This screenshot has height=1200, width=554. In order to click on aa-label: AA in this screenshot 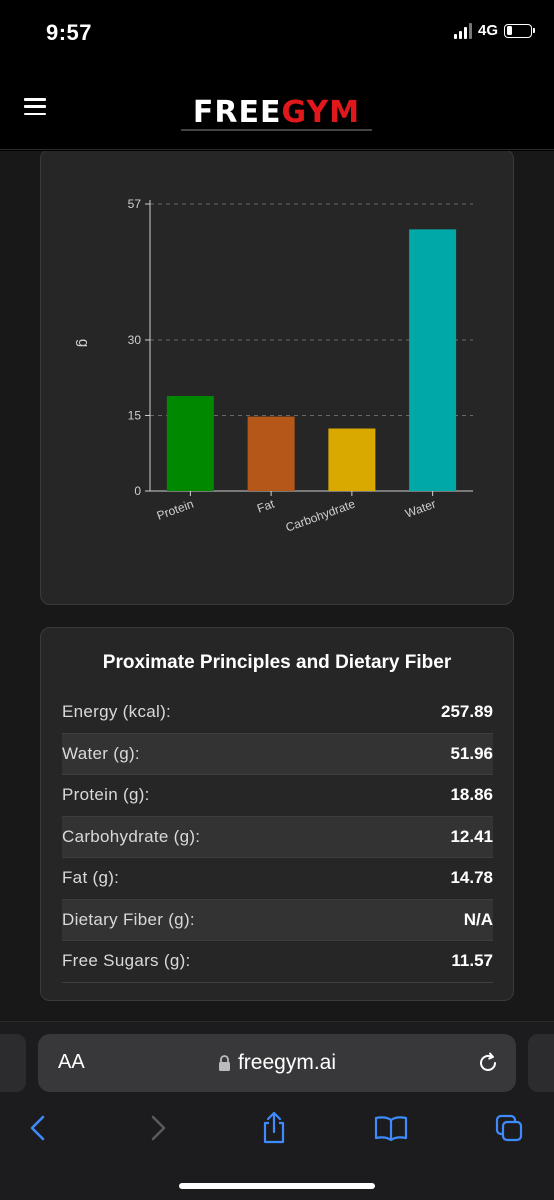, I will do `click(71, 1062)`.